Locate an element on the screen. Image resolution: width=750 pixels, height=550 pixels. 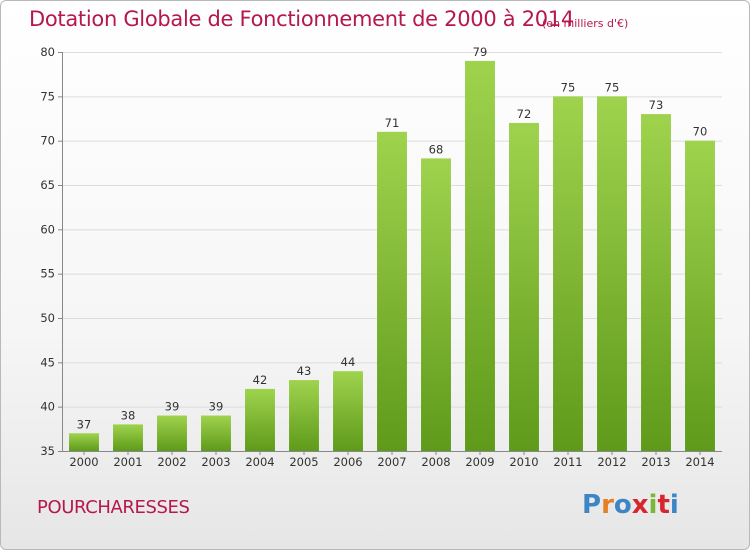
bar-2009 is located at coordinates (480, 255).